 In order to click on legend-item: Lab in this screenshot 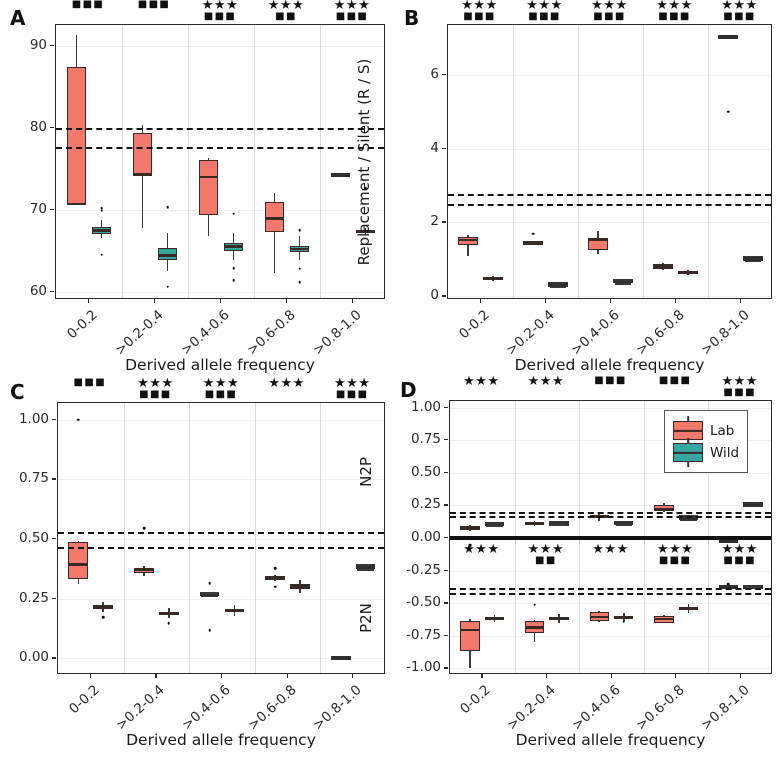, I will do `click(706, 430)`.